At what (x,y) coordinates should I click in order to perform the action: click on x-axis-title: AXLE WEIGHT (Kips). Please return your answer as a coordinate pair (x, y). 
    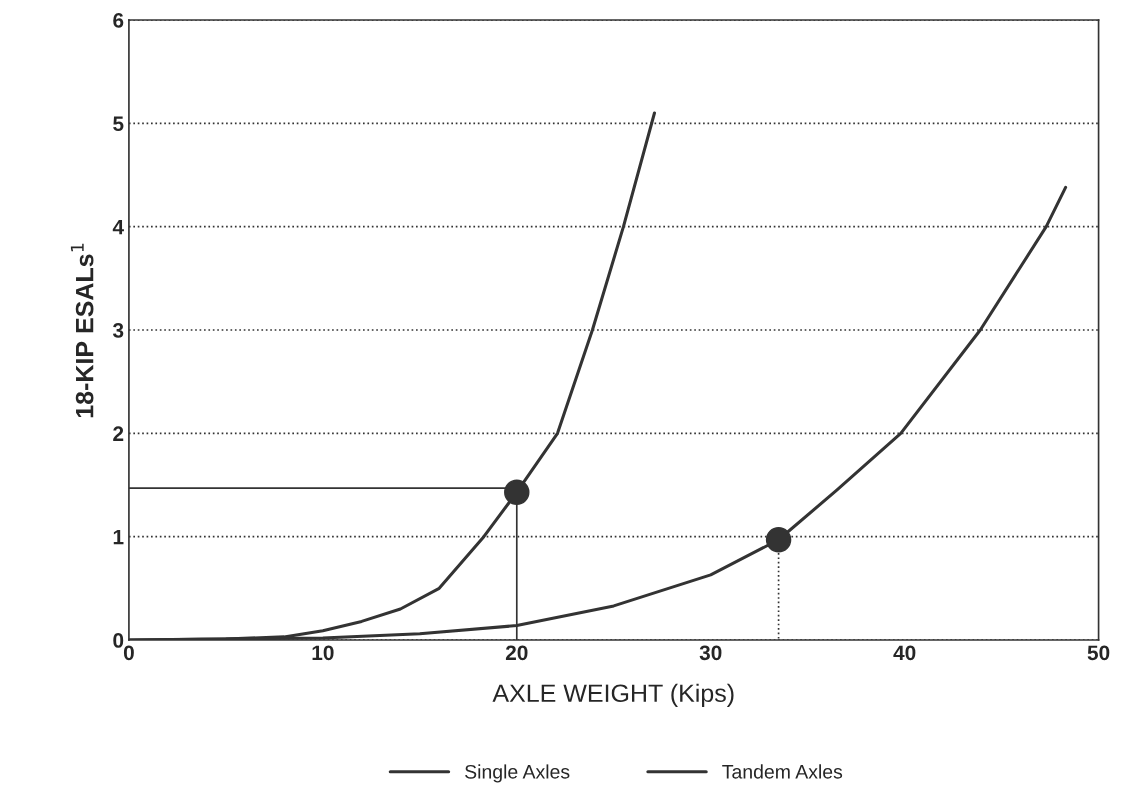
    Looking at the image, I should click on (613, 695).